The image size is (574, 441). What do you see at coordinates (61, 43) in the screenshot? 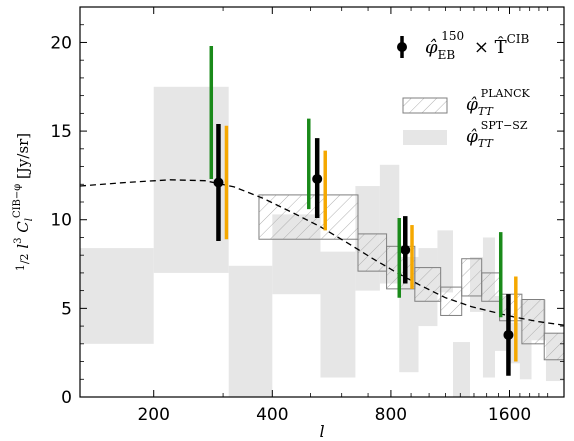
I see `y-tick-label-4: 20` at bounding box center [61, 43].